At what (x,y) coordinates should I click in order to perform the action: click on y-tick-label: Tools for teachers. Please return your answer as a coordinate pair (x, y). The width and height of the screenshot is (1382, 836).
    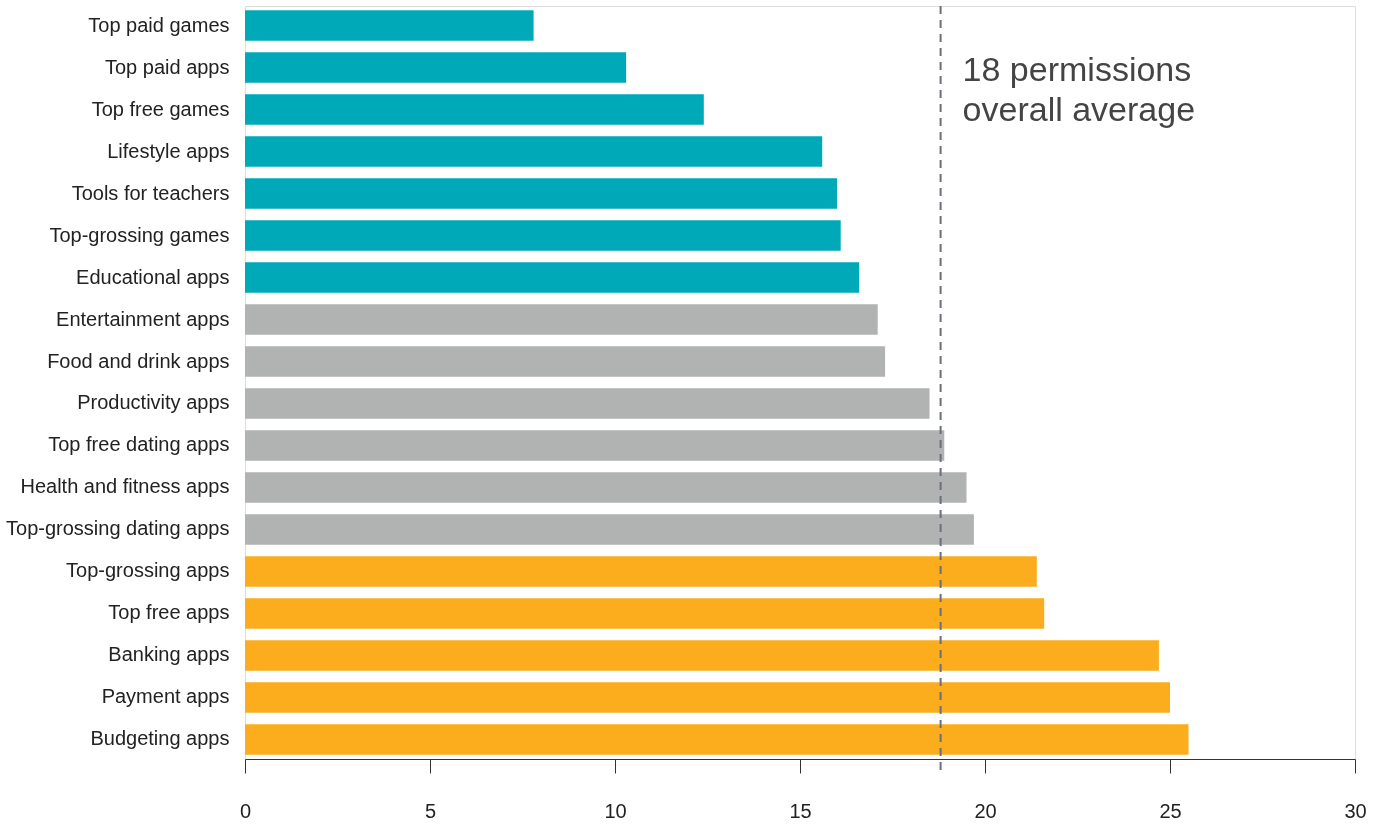
    Looking at the image, I should click on (150, 192).